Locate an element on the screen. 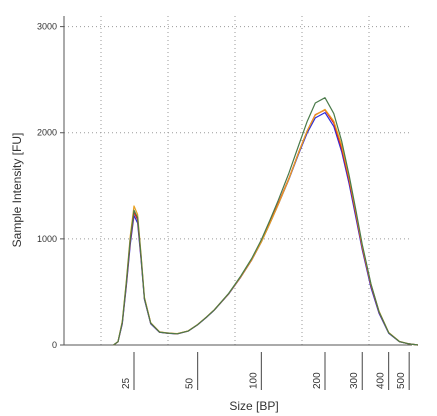 The image size is (437, 416). x-tick-label: 200 is located at coordinates (317, 380).